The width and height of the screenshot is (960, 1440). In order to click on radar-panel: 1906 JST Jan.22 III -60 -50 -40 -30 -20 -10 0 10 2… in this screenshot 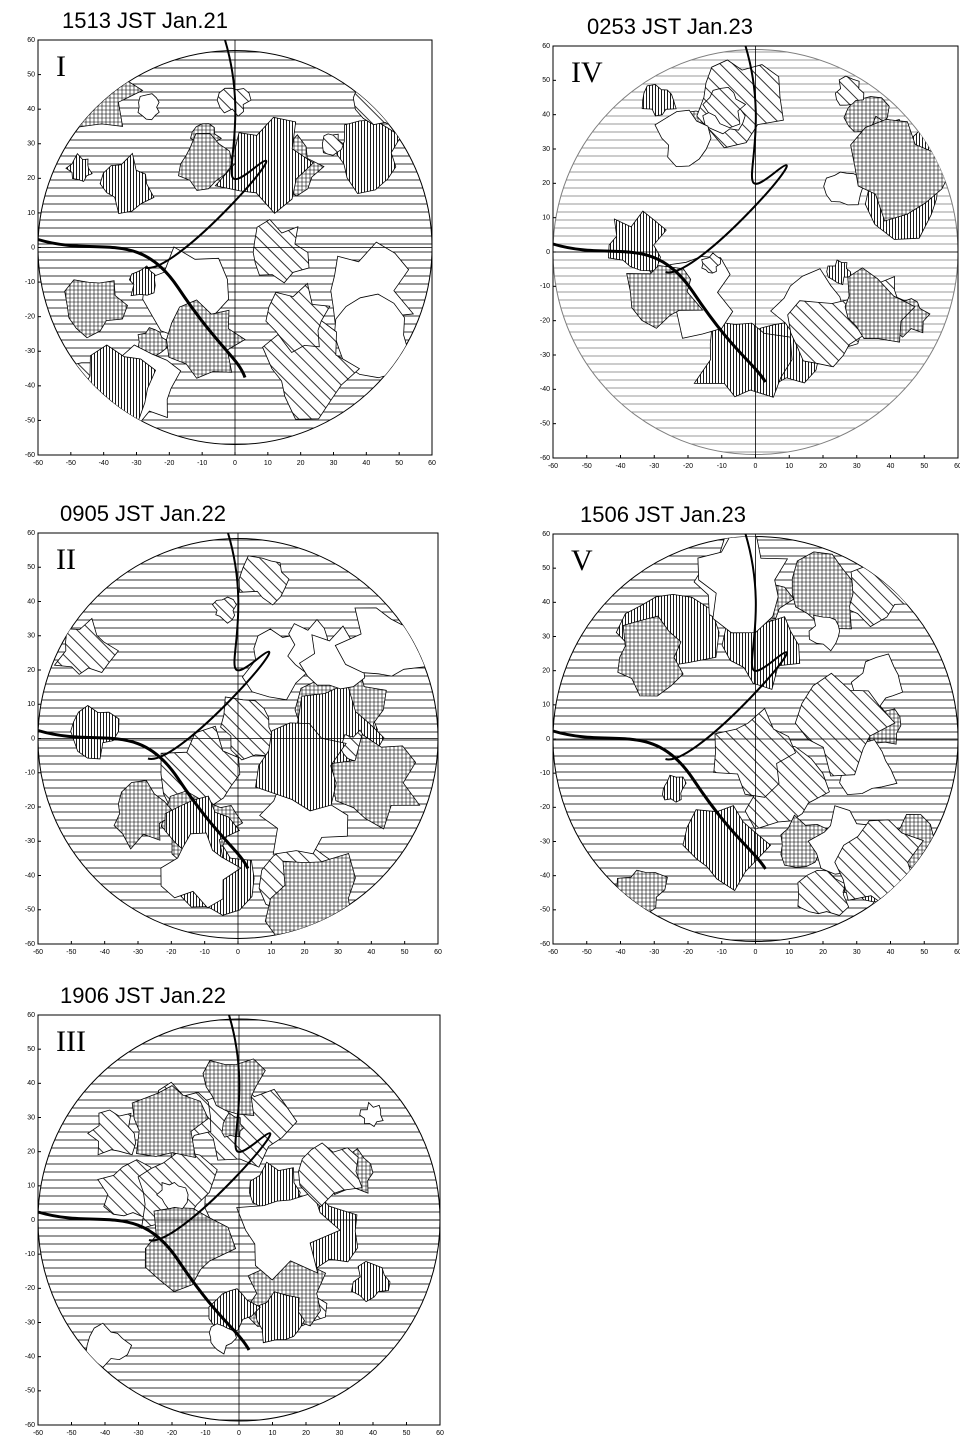, I will do `click(234, 1210)`.